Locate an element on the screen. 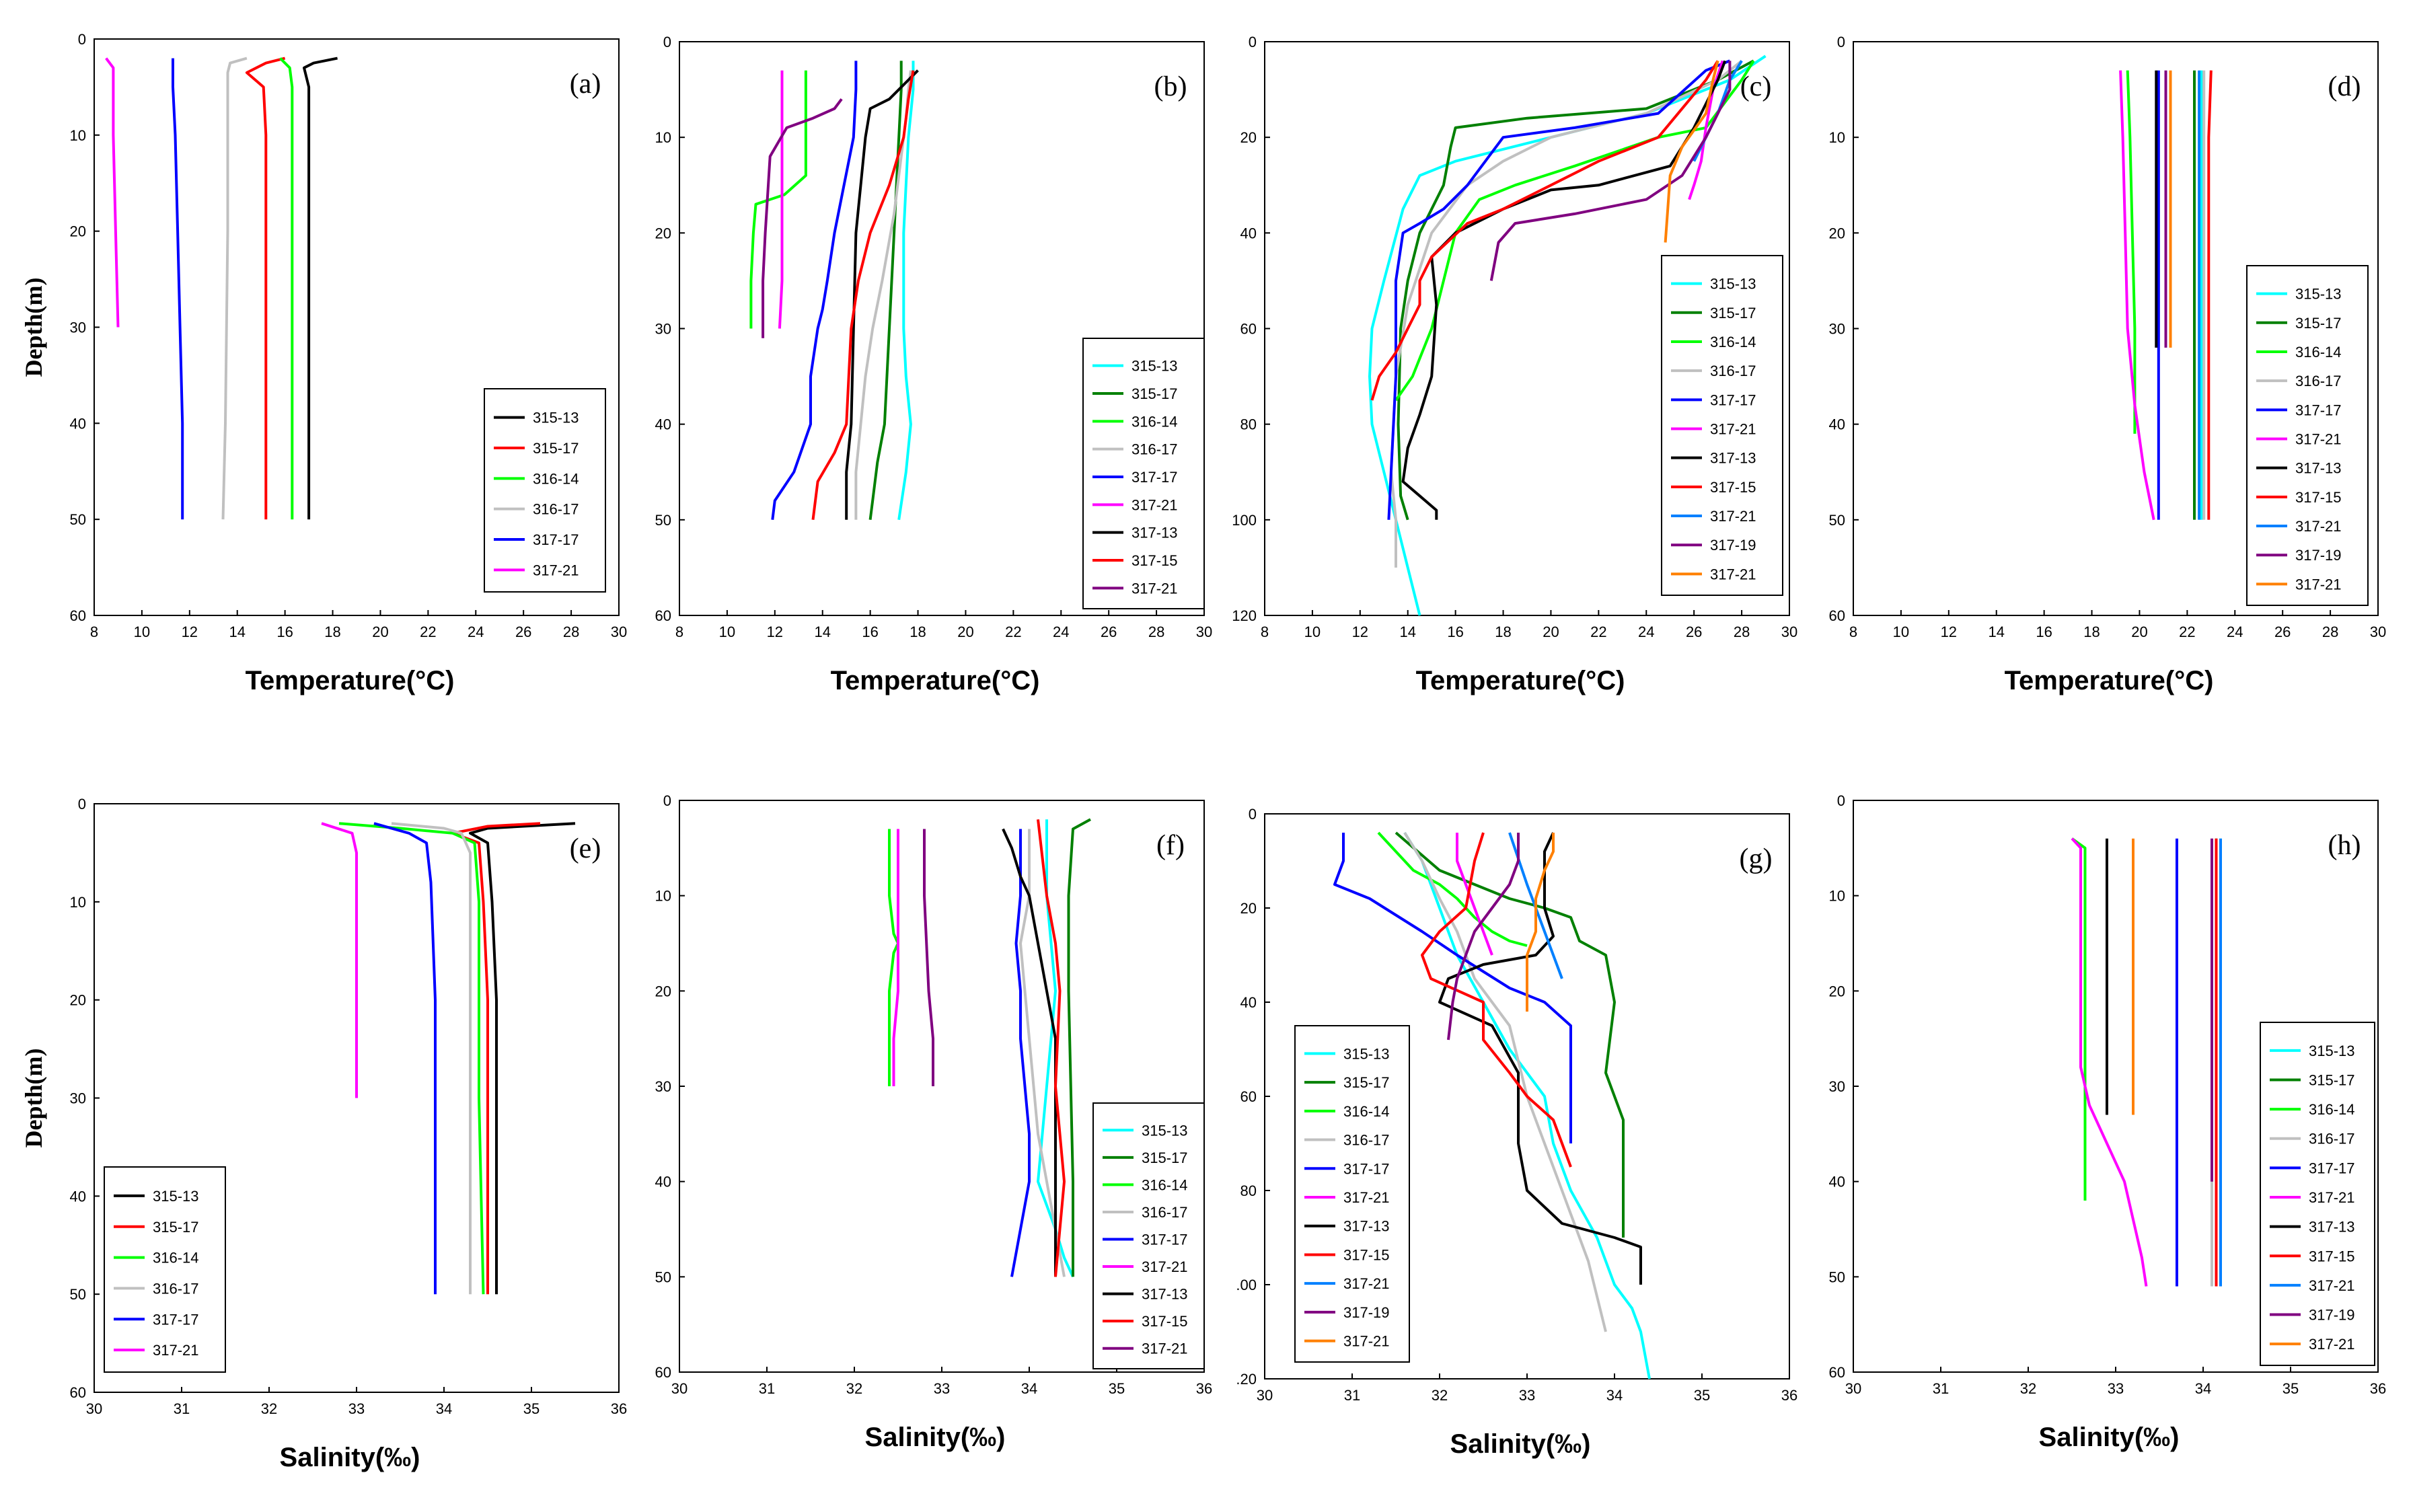 This screenshot has width=2413, height=1512. y-axis-label: Depth(m) is located at coordinates (33, 1098).